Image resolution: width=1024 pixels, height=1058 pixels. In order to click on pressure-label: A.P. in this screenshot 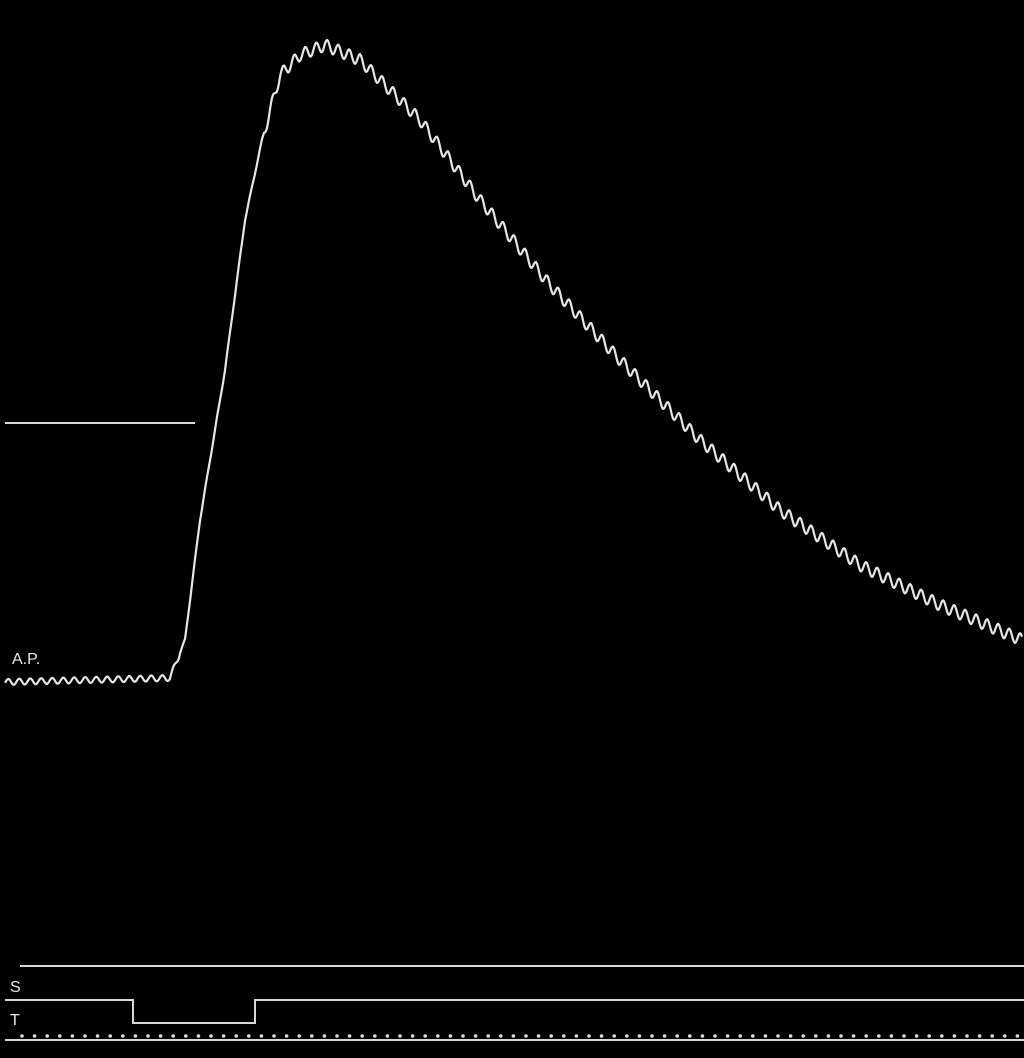, I will do `click(26, 659)`.